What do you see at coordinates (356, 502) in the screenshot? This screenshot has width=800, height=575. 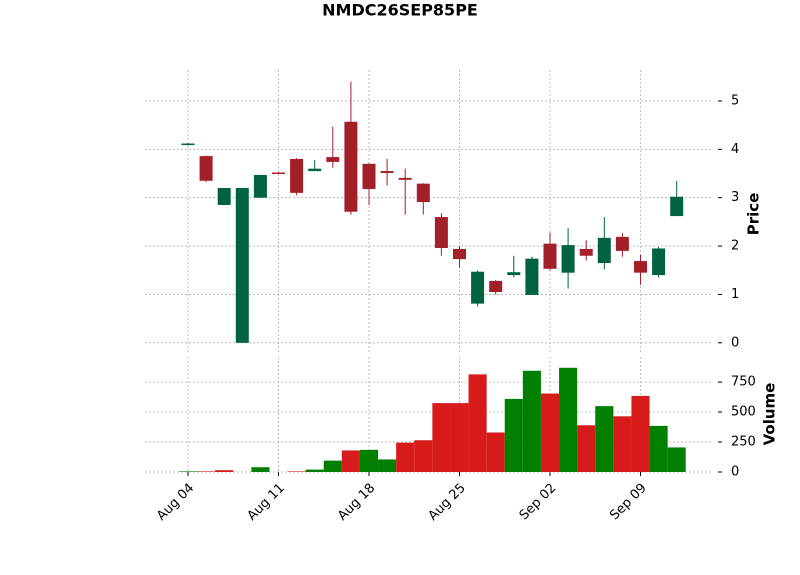 I see `x-tick-label: Aug 18` at bounding box center [356, 502].